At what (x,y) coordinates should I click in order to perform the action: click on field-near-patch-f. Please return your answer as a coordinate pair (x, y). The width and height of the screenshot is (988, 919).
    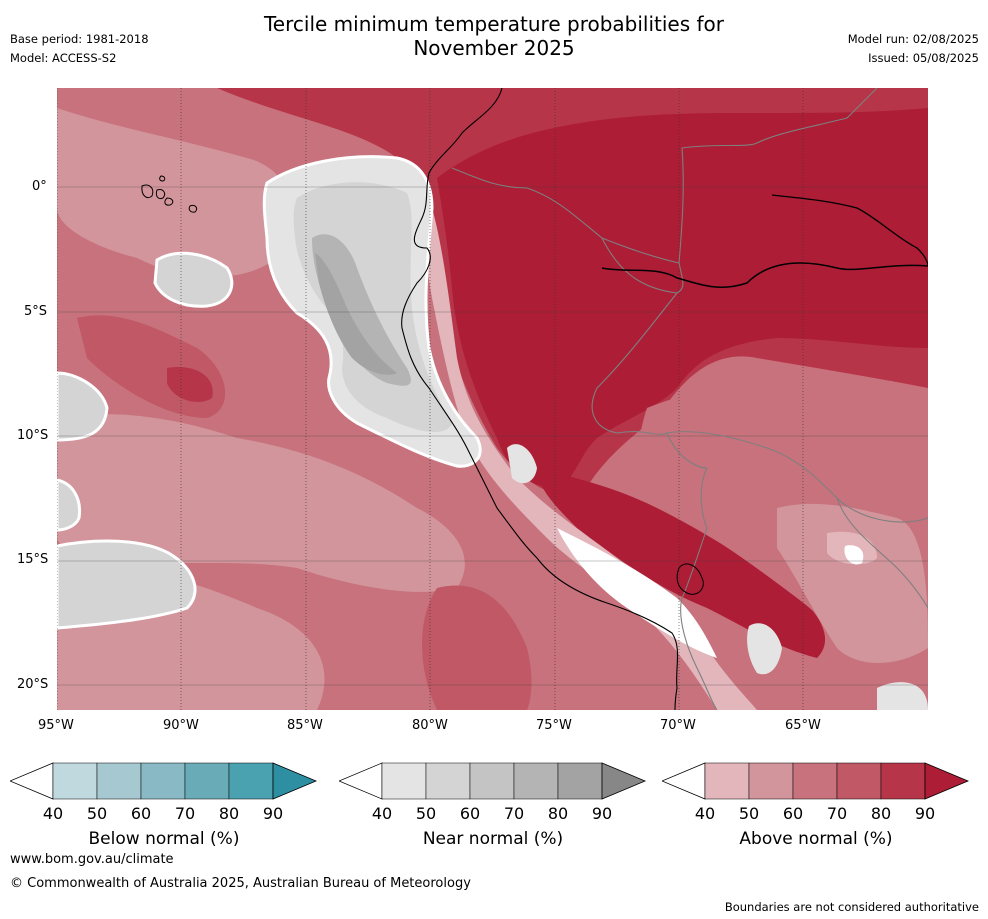
    Looking at the image, I should click on (522, 464).